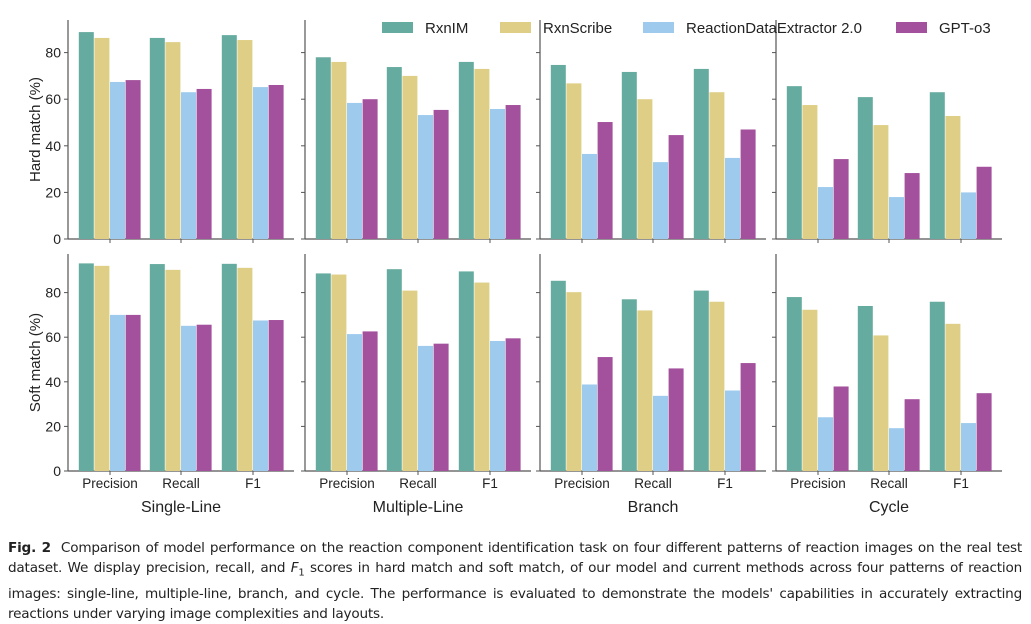 The height and width of the screenshot is (624, 1031). I want to click on legend-label: GPT-o3, so click(965, 28).